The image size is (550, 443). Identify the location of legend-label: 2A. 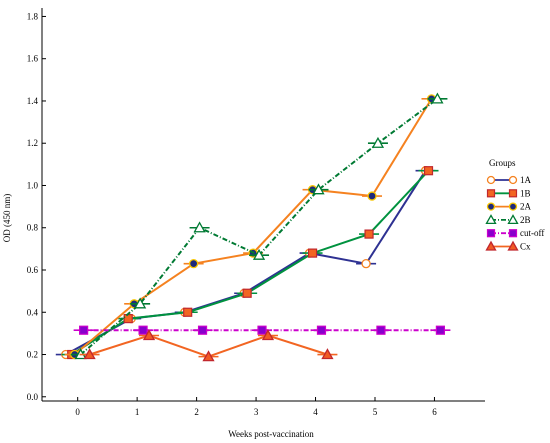
(526, 207).